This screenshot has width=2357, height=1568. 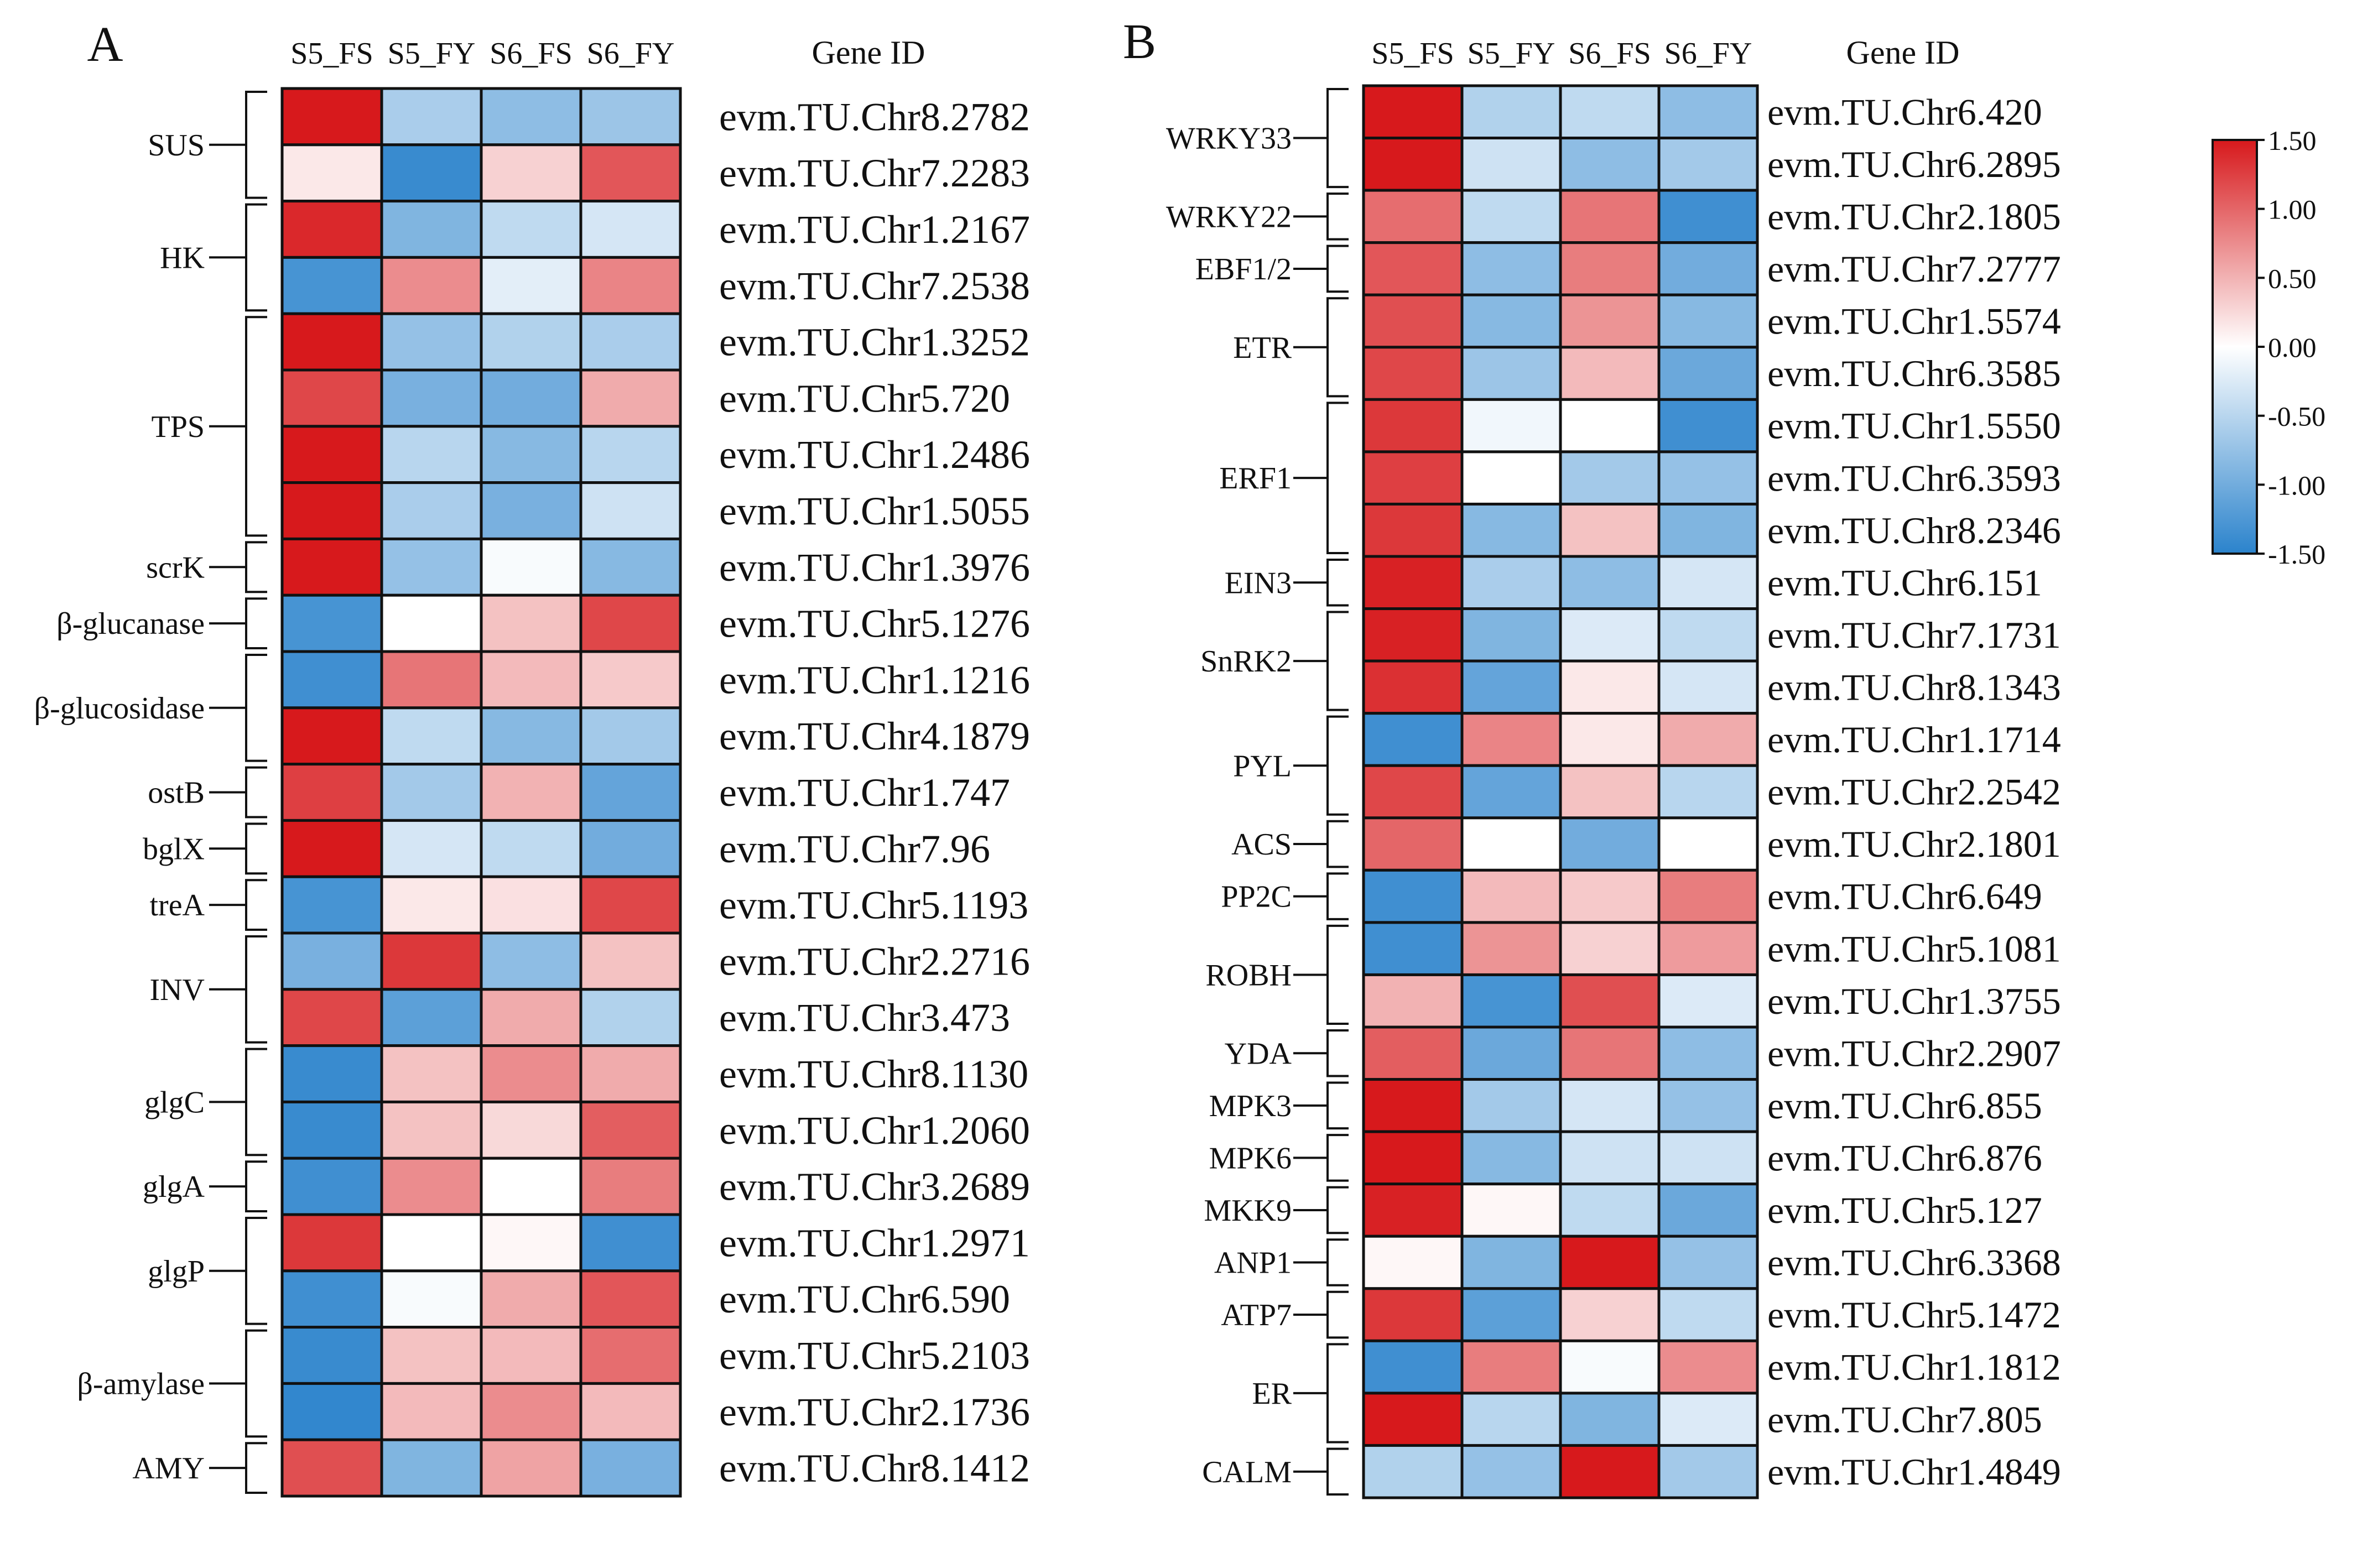 I want to click on gene-id-label: evm.TU.Chr1.1216, so click(x=874, y=680).